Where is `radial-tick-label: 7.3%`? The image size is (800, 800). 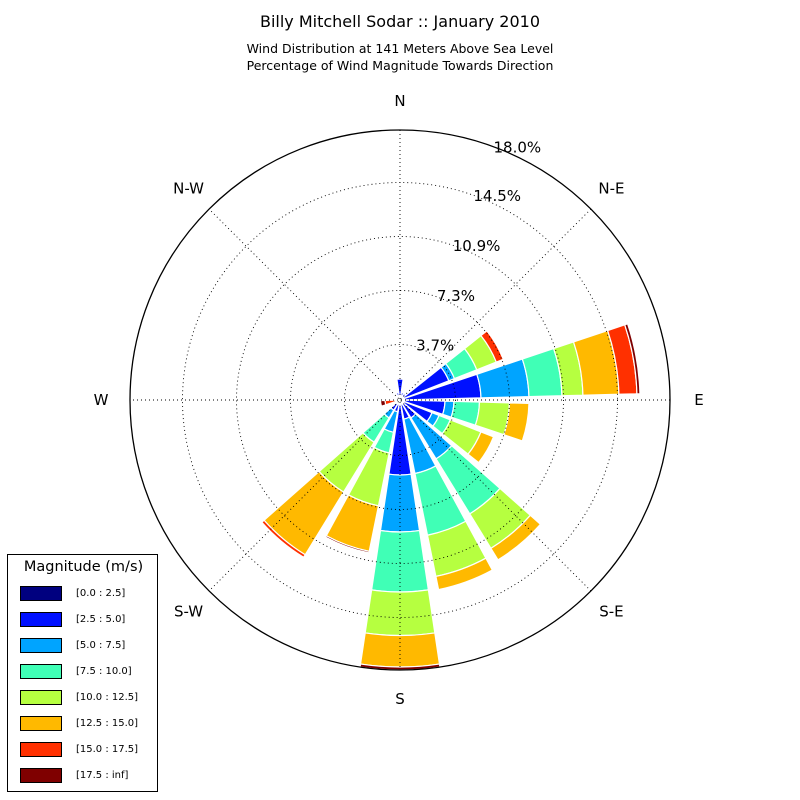
radial-tick-label: 7.3% is located at coordinates (456, 296).